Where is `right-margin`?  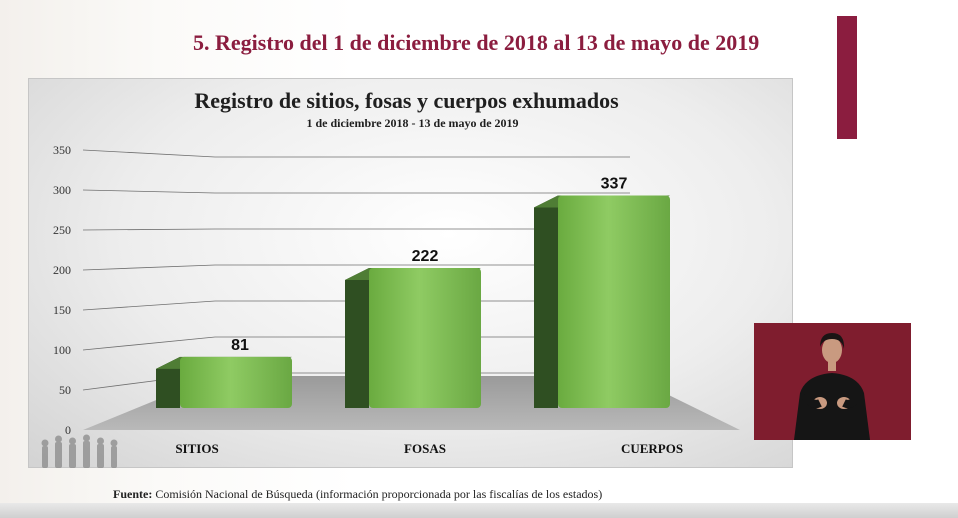 right-margin is located at coordinates (925, 259).